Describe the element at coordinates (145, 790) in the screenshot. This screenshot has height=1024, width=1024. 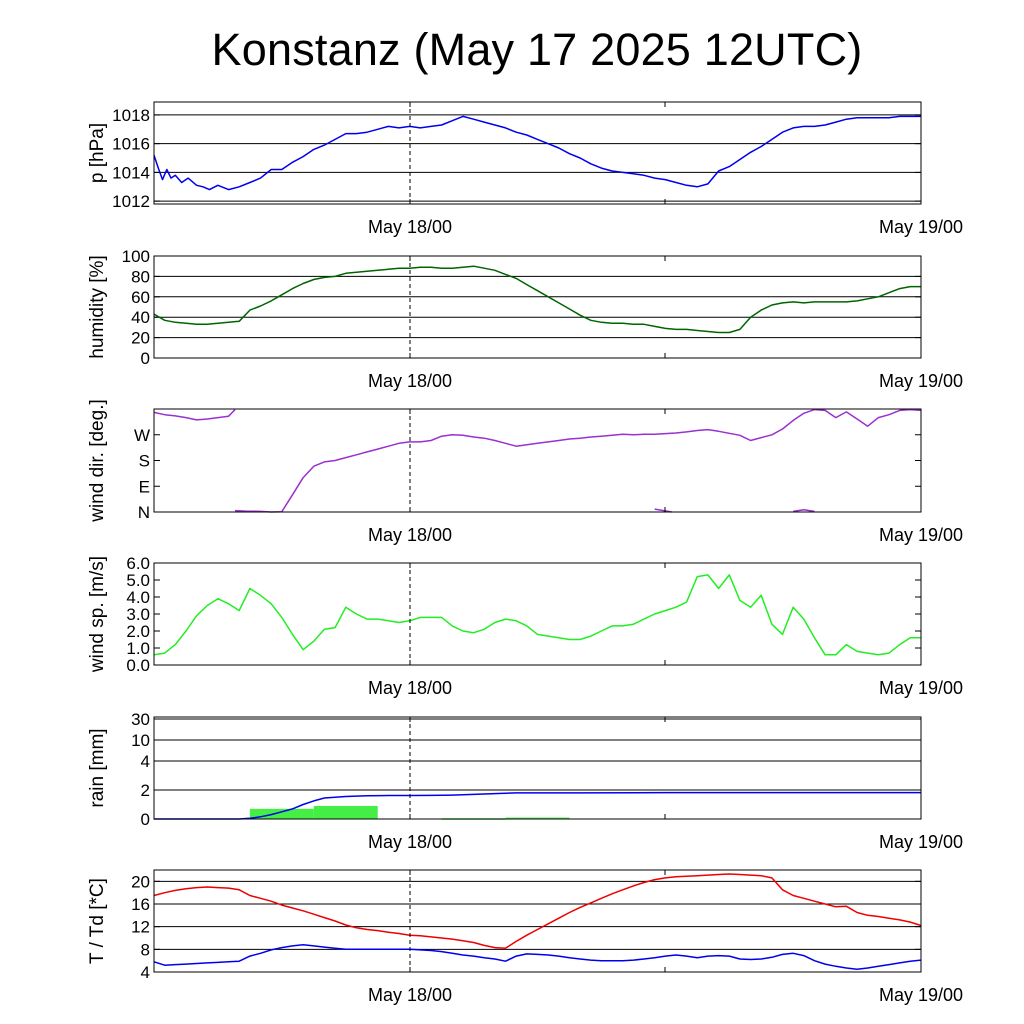
I see `y-tick-label: 2` at that location.